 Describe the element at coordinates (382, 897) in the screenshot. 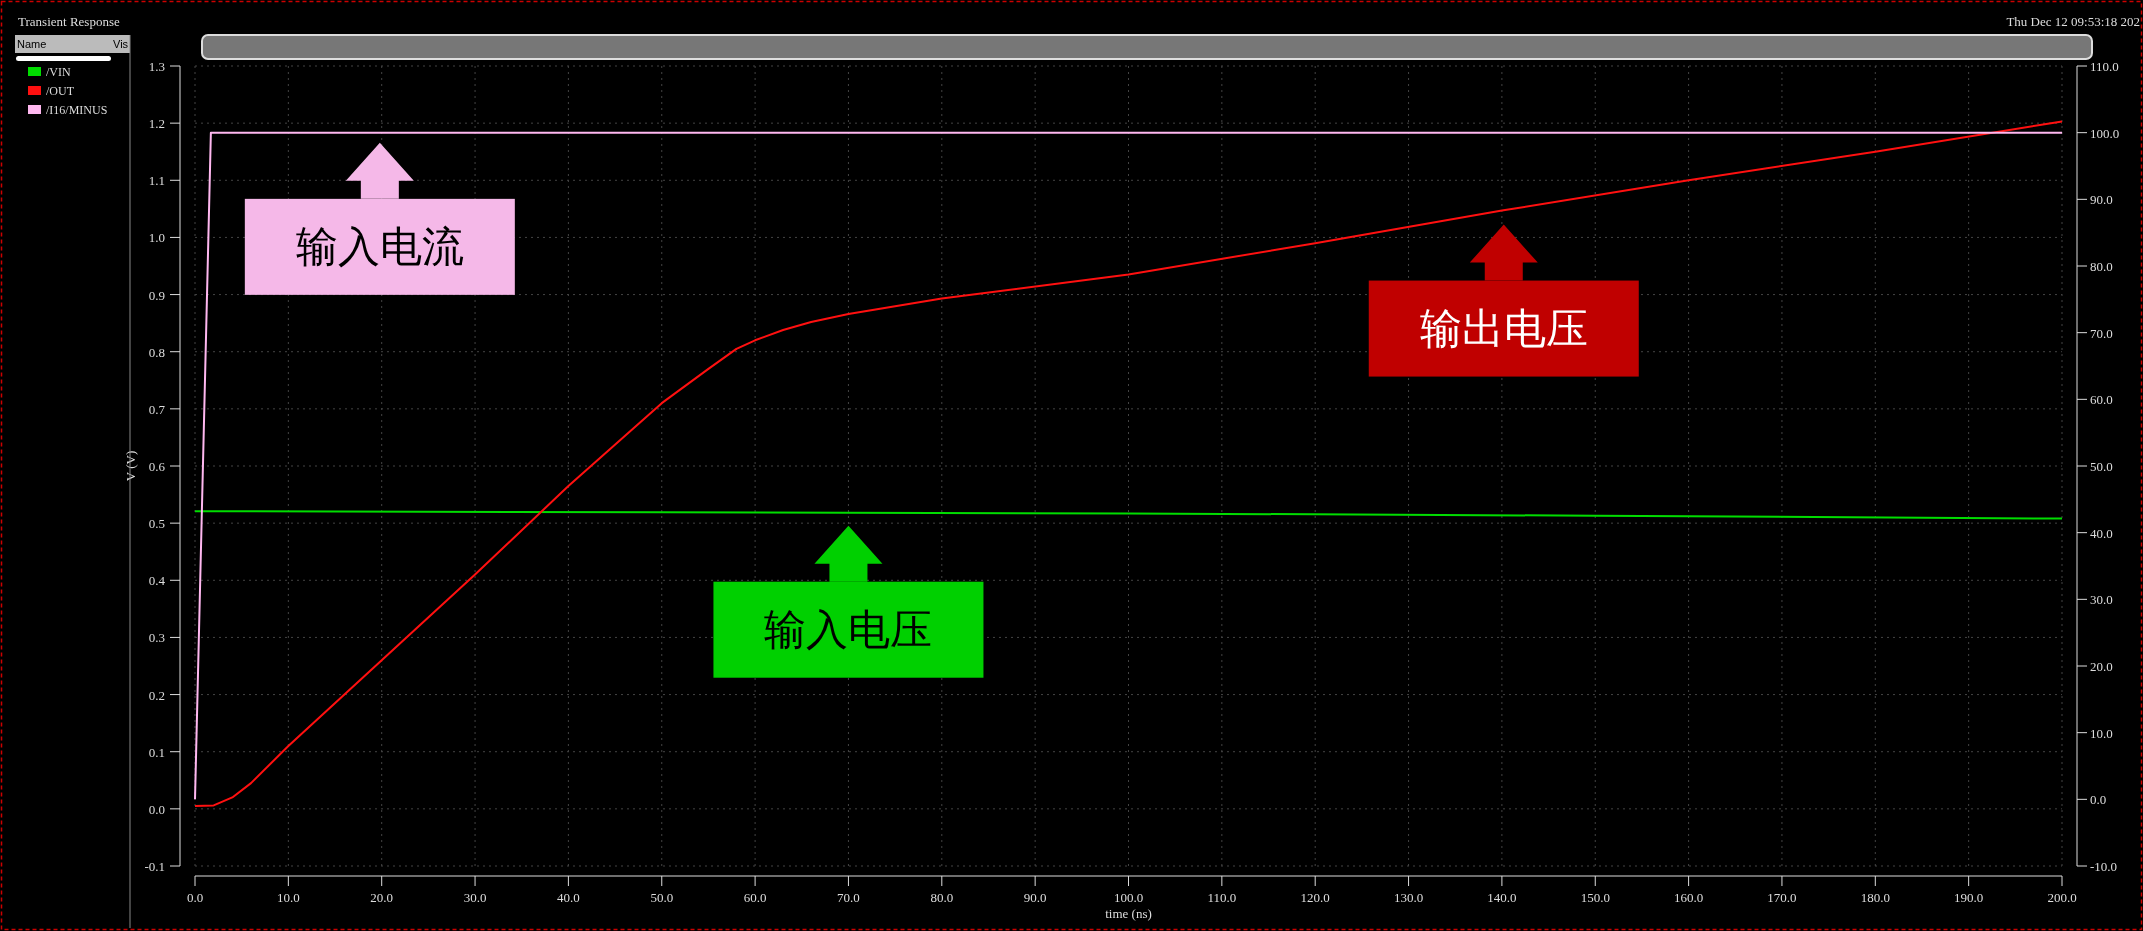

I see `x-tick-label: 20.0` at that location.